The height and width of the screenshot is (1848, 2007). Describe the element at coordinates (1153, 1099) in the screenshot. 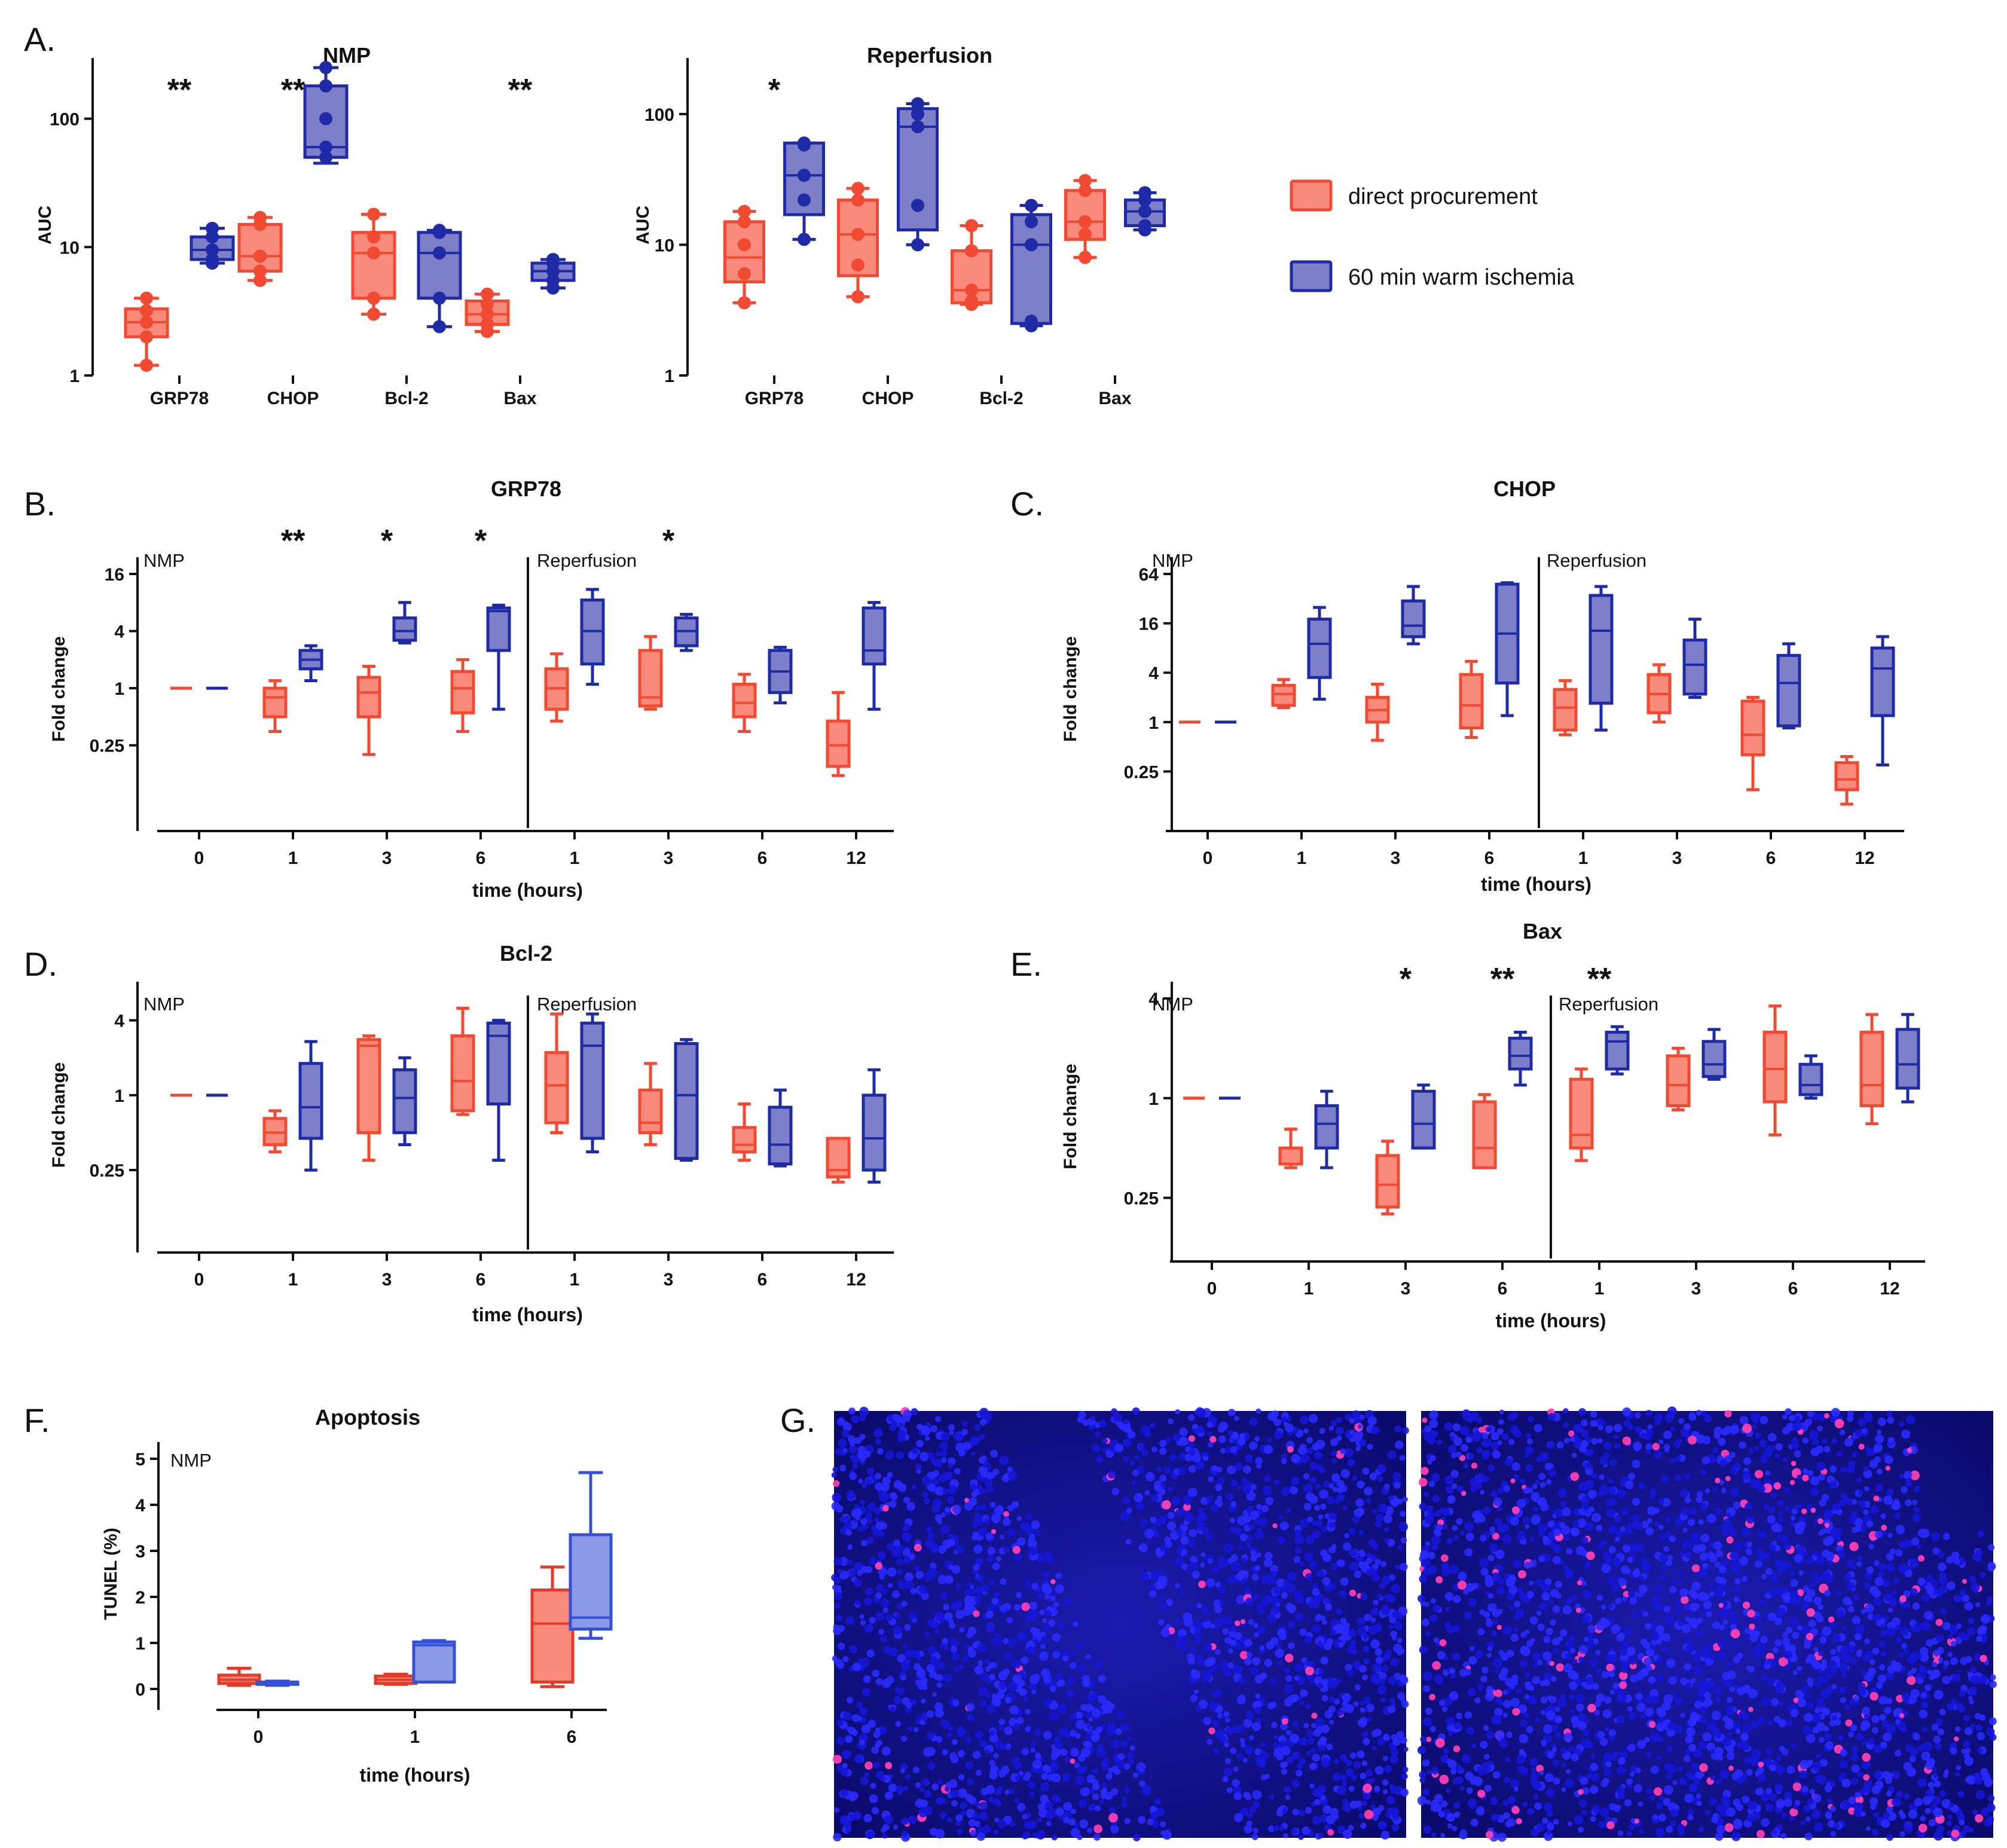

I see `y-tick-label: 1` at that location.